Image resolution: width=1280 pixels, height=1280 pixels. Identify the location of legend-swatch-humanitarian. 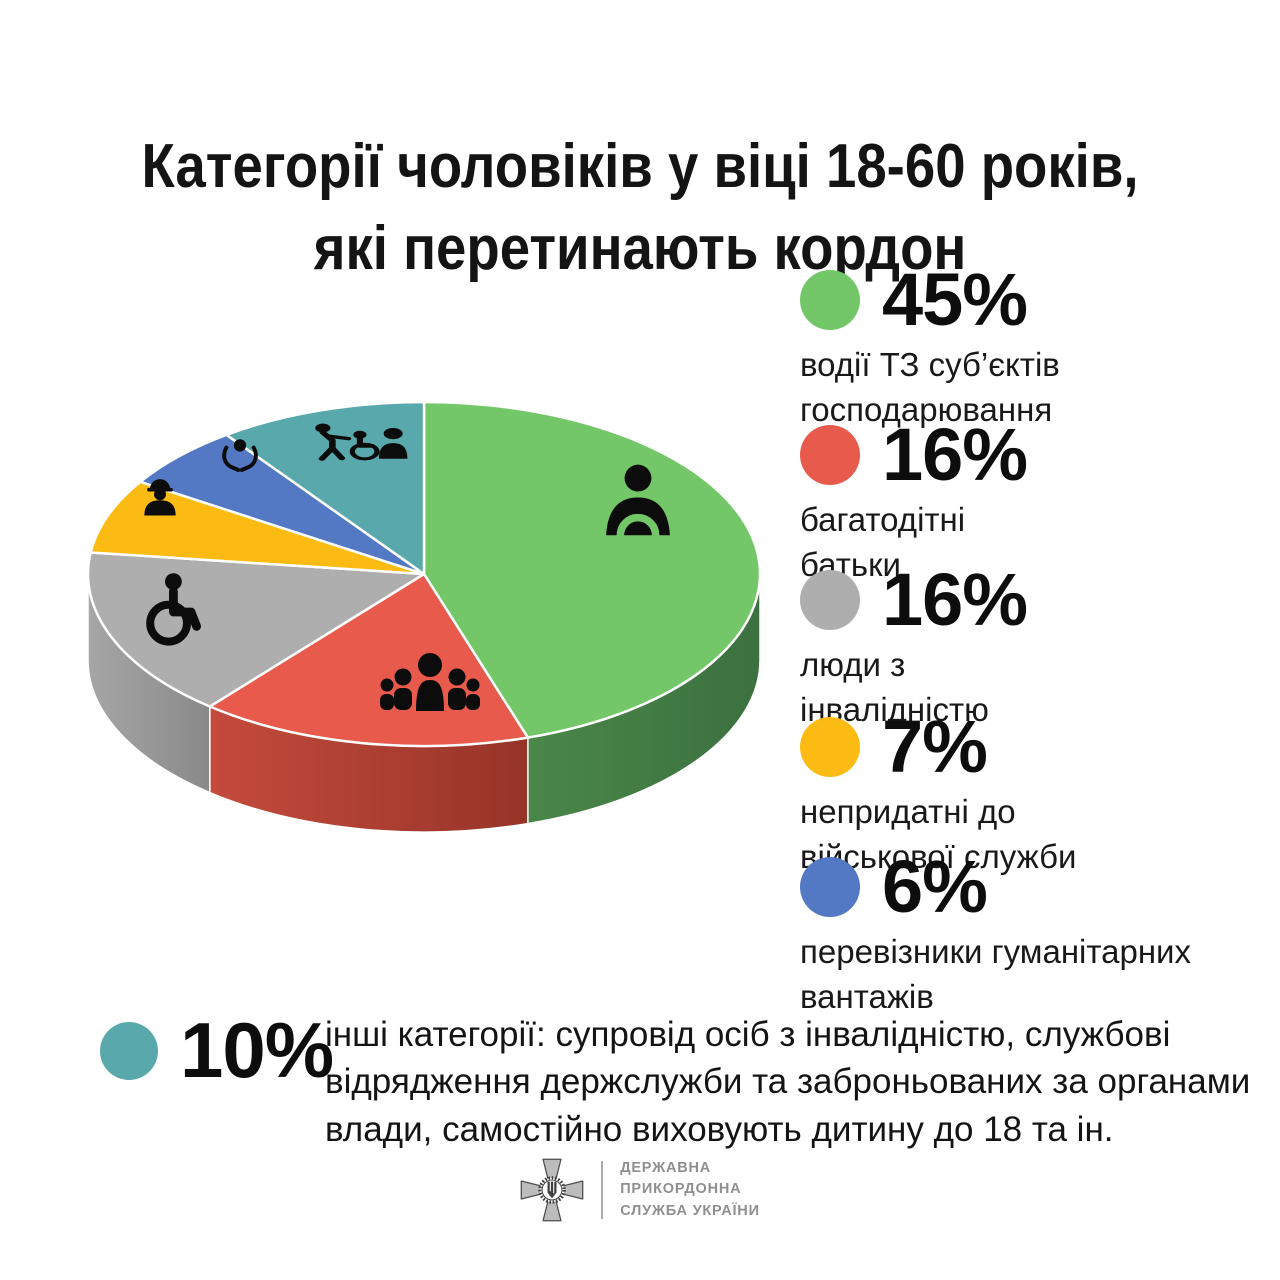
(830, 887).